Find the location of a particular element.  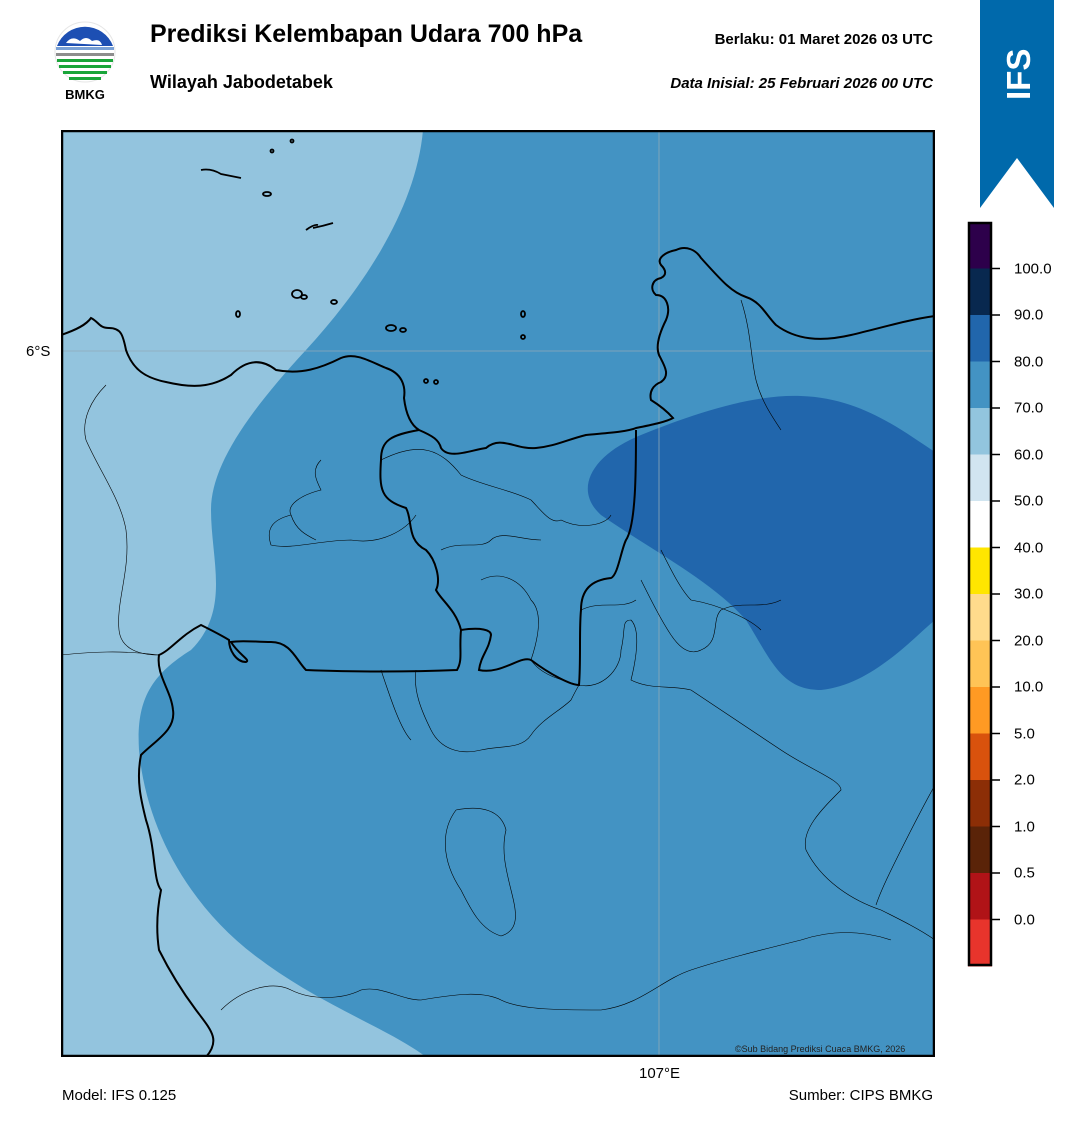

model-label: Model: IFS 0.125 is located at coordinates (119, 1095).